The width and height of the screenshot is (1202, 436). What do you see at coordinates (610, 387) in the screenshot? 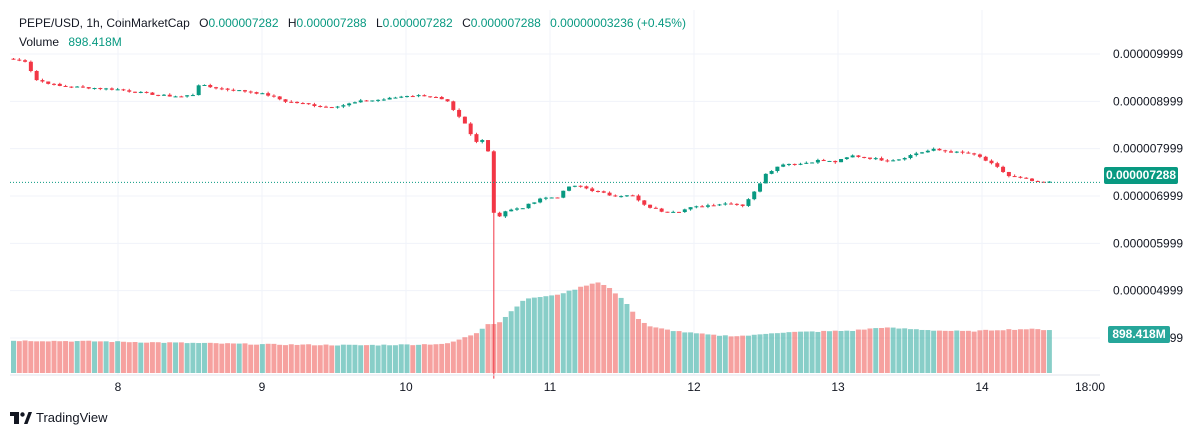
I see `time-axis: 8 9 10 11 12 13 14 18:00` at bounding box center [610, 387].